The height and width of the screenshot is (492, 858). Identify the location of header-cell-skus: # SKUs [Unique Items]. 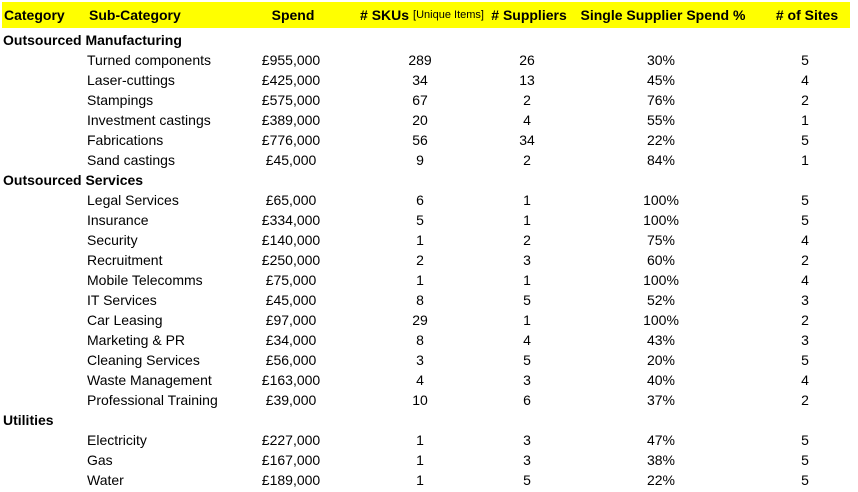
(422, 15).